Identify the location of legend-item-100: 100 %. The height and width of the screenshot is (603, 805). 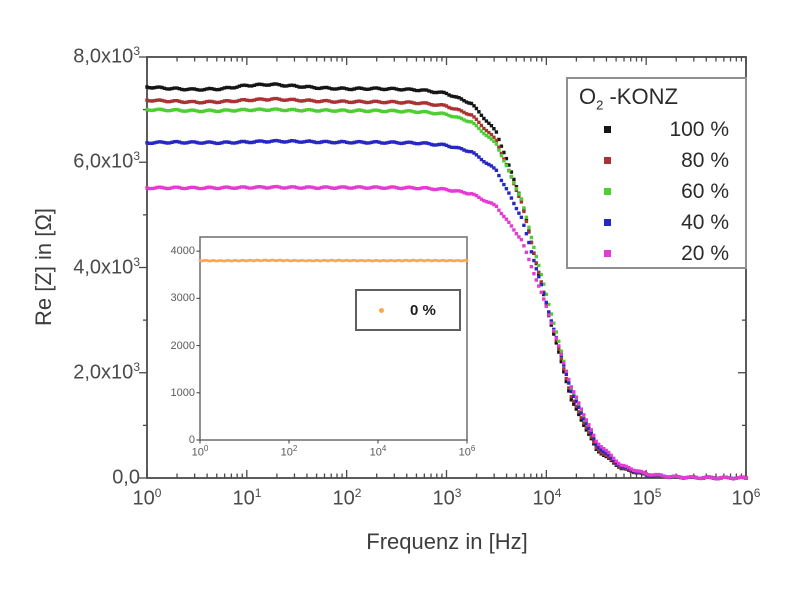
(656, 129).